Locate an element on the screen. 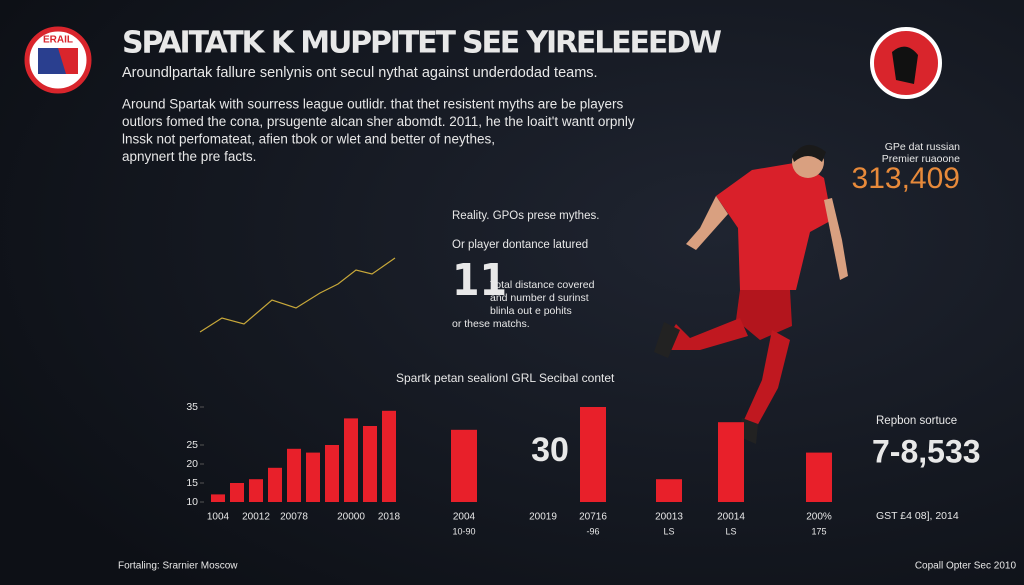 This screenshot has height=585, width=1024. x-tick-label: 1004 is located at coordinates (218, 517).